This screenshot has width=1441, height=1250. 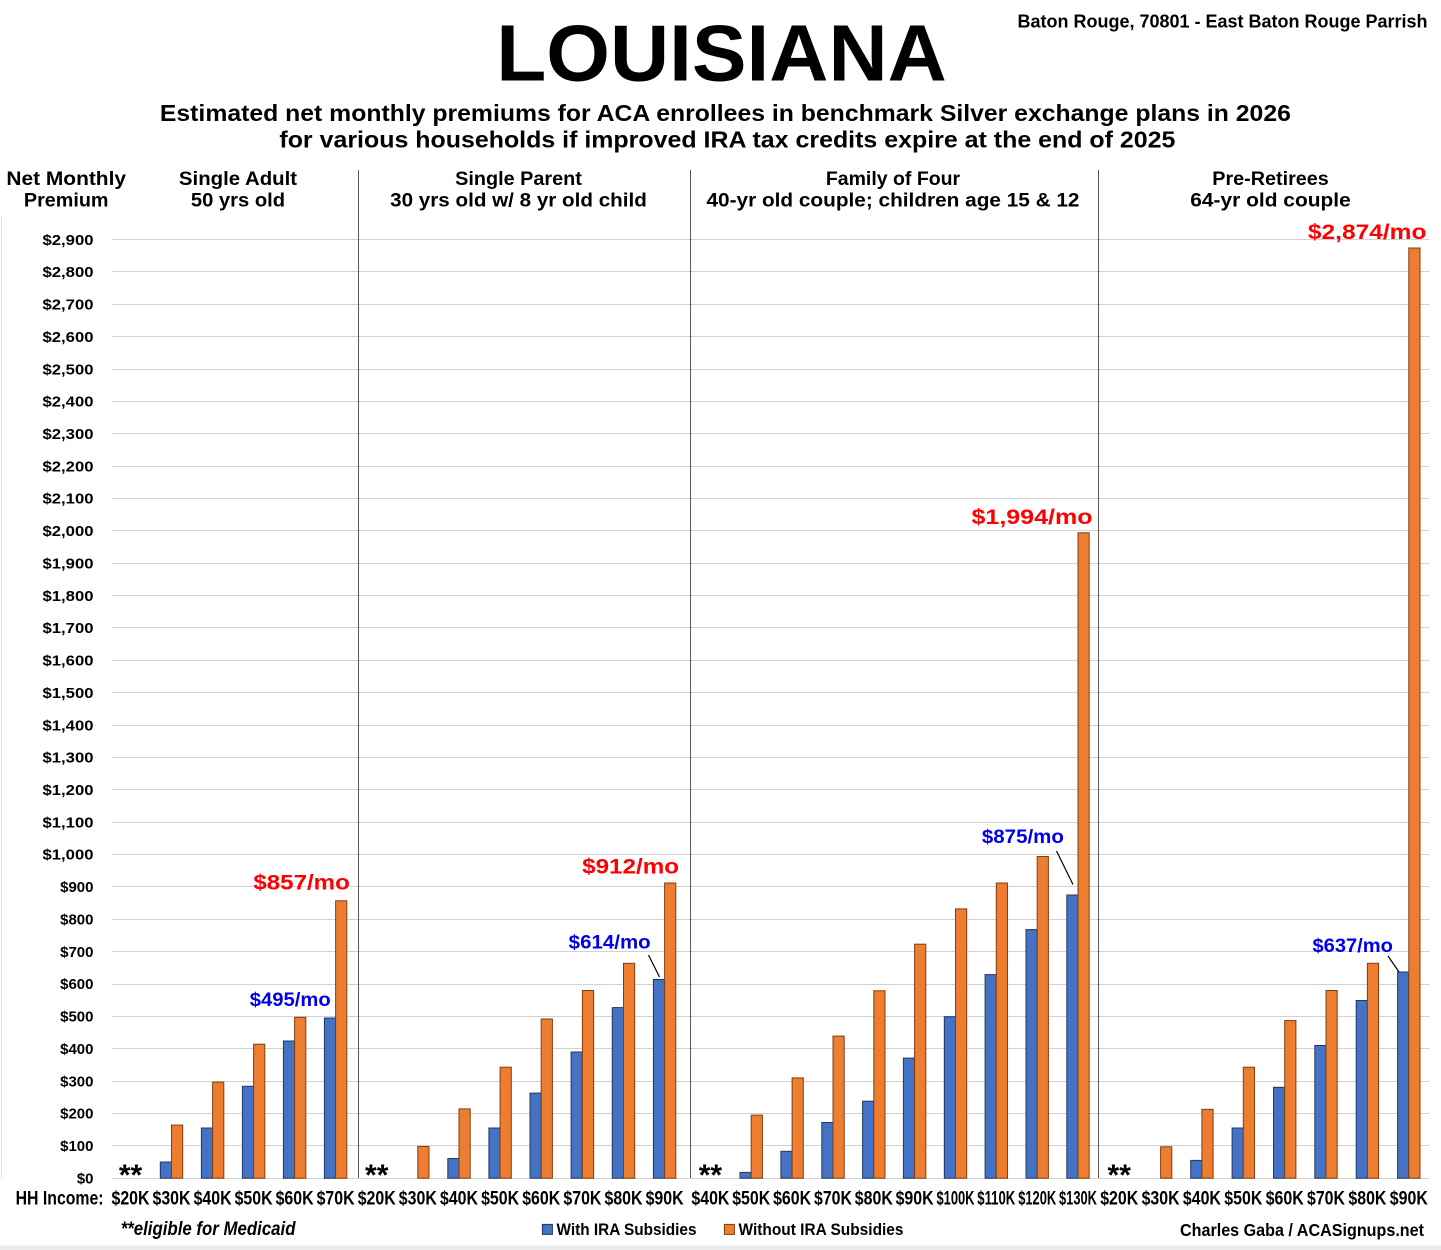 I want to click on svg-text: $912/mo, so click(x=630, y=866).